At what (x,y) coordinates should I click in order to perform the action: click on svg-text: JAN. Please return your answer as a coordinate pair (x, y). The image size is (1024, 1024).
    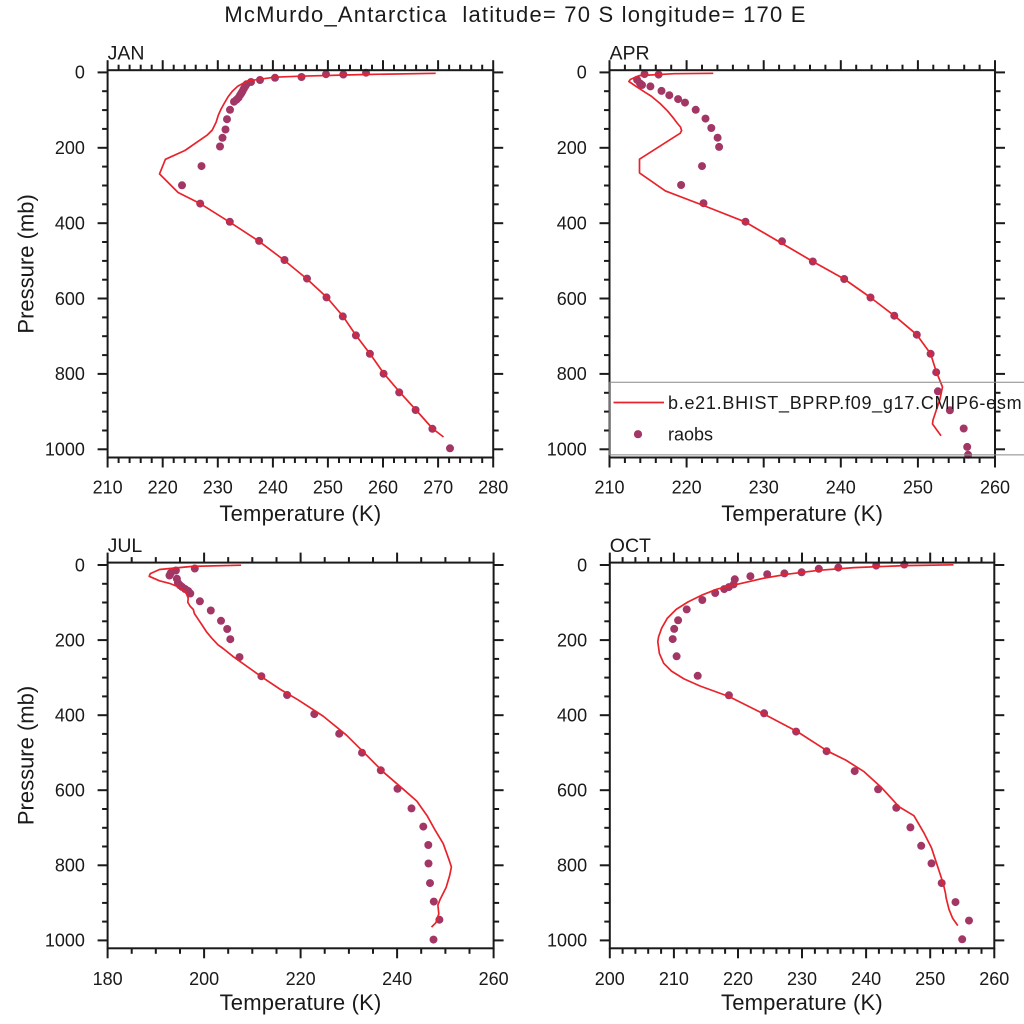
    Looking at the image, I should click on (126, 54).